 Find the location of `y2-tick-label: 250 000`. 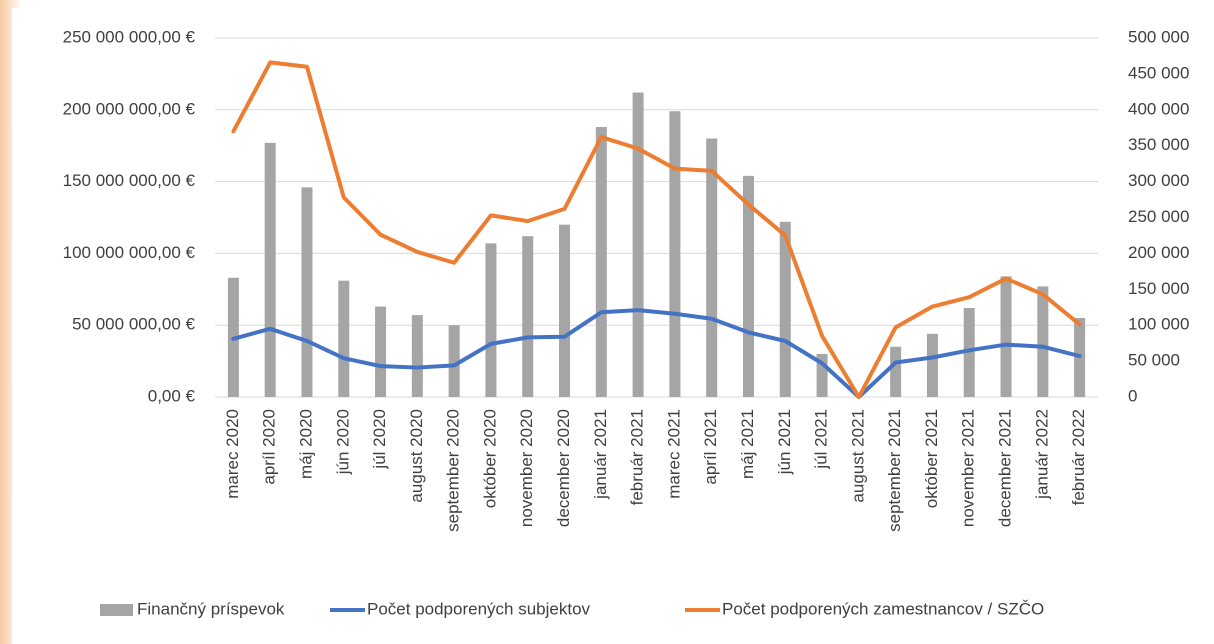

y2-tick-label: 250 000 is located at coordinates (1158, 216).